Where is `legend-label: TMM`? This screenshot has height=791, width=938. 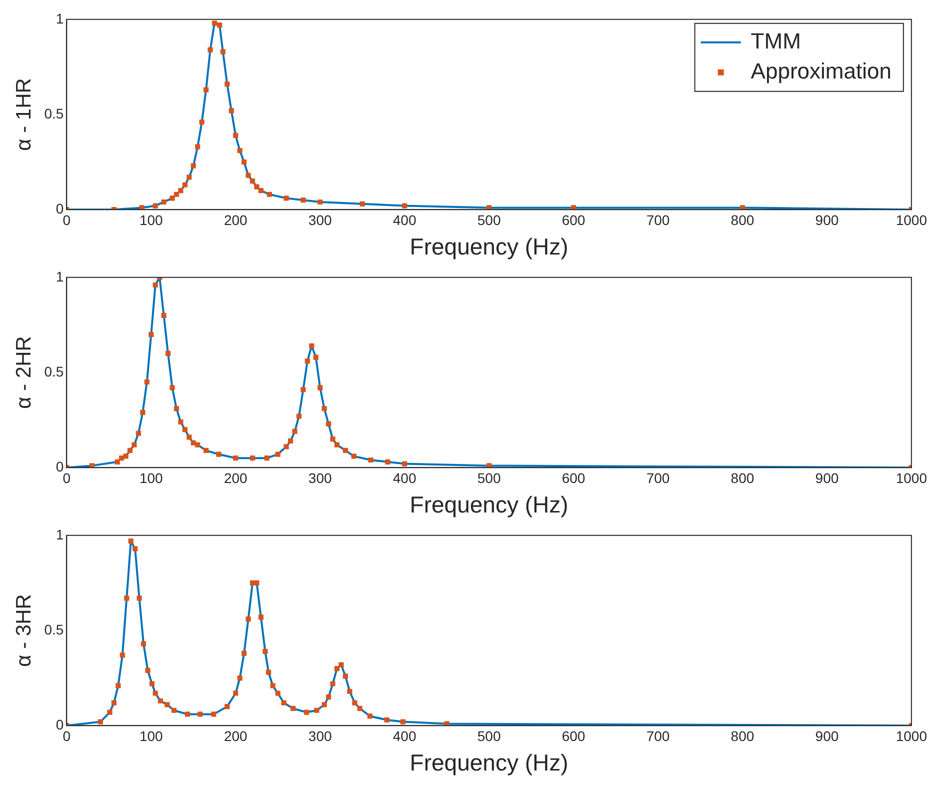 legend-label: TMM is located at coordinates (775, 41).